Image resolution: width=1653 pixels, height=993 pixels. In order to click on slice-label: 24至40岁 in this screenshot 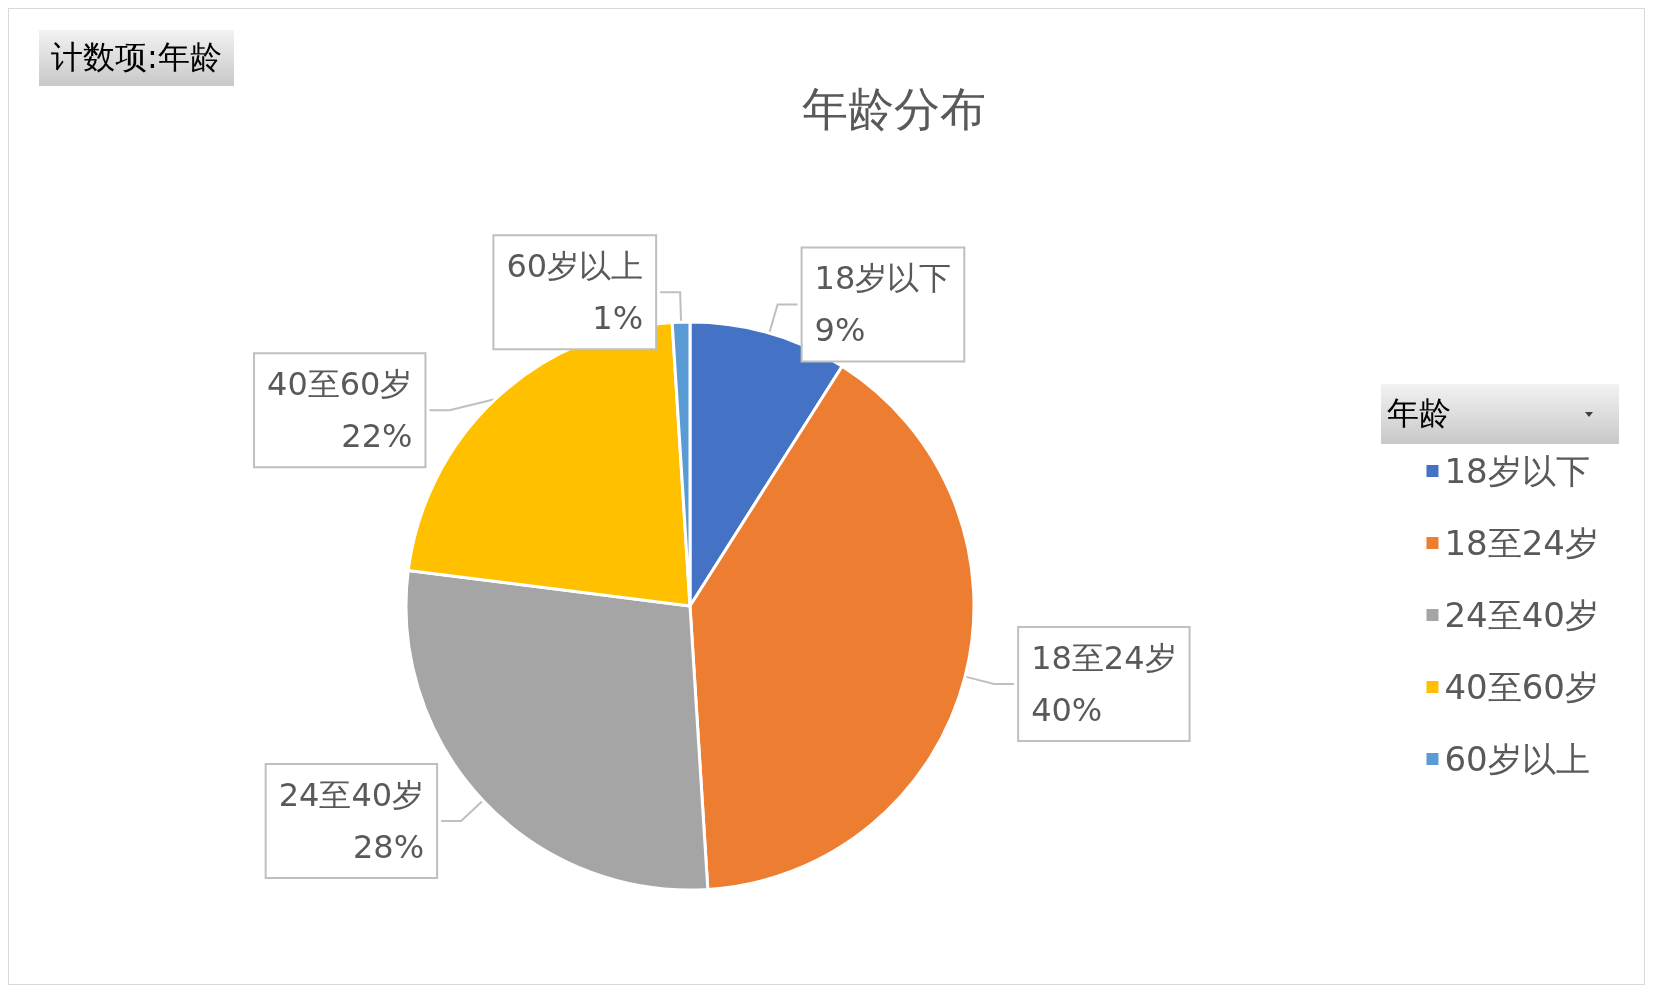, I will do `click(351, 794)`.